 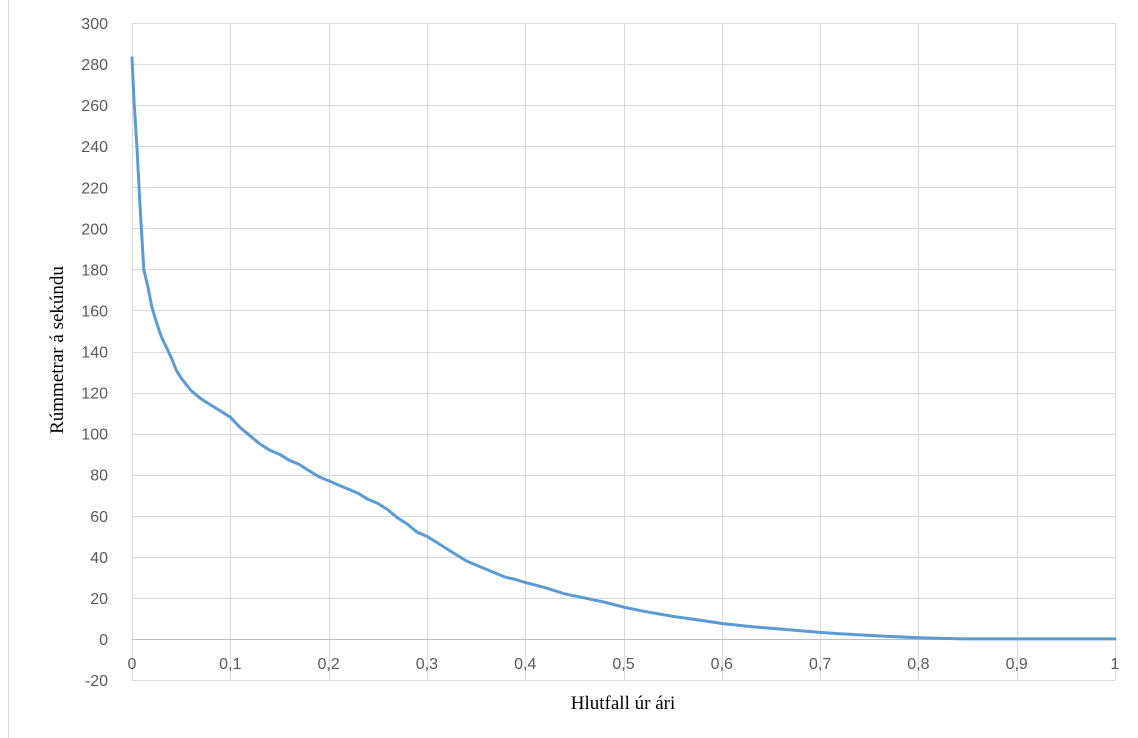 What do you see at coordinates (820, 664) in the screenshot?
I see `x-tick-label: 0,7` at bounding box center [820, 664].